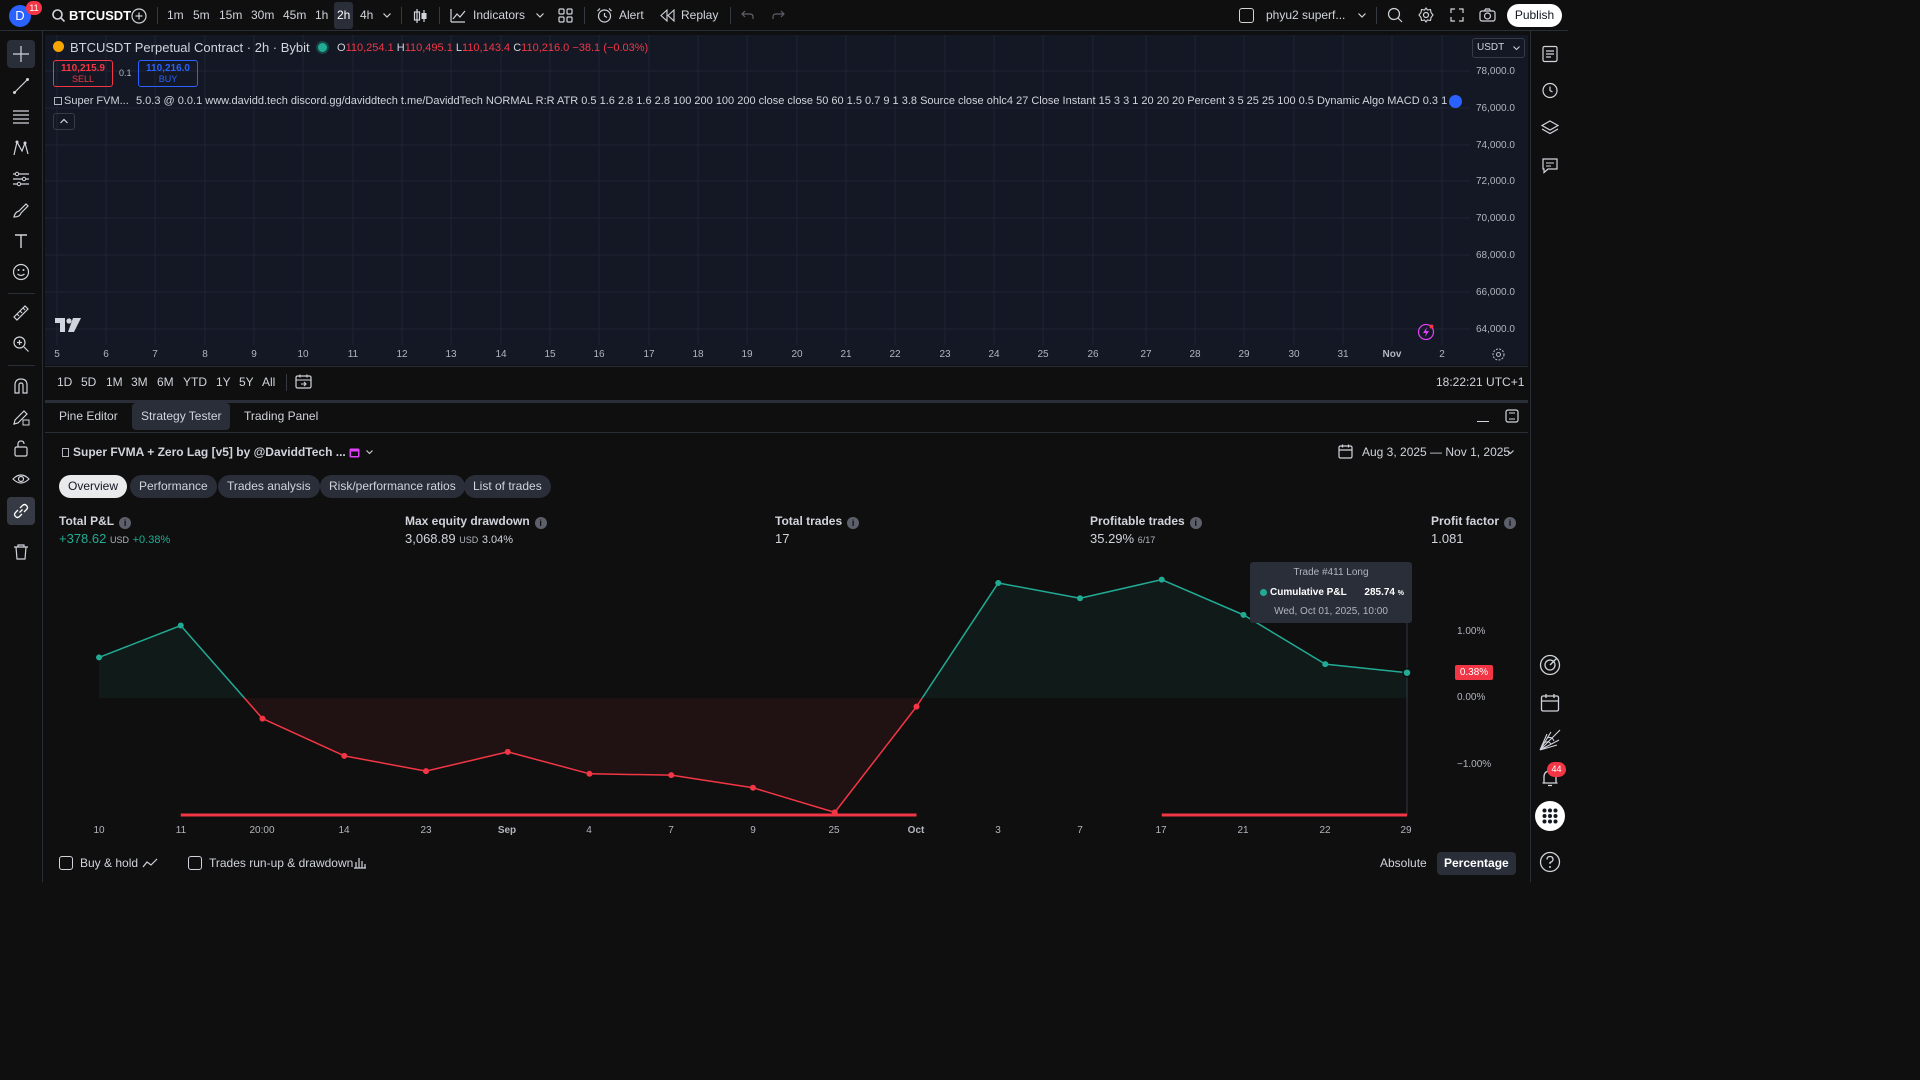 Image resolution: width=1920 pixels, height=1080 pixels. I want to click on alarm-clock-icon, so click(604, 15).